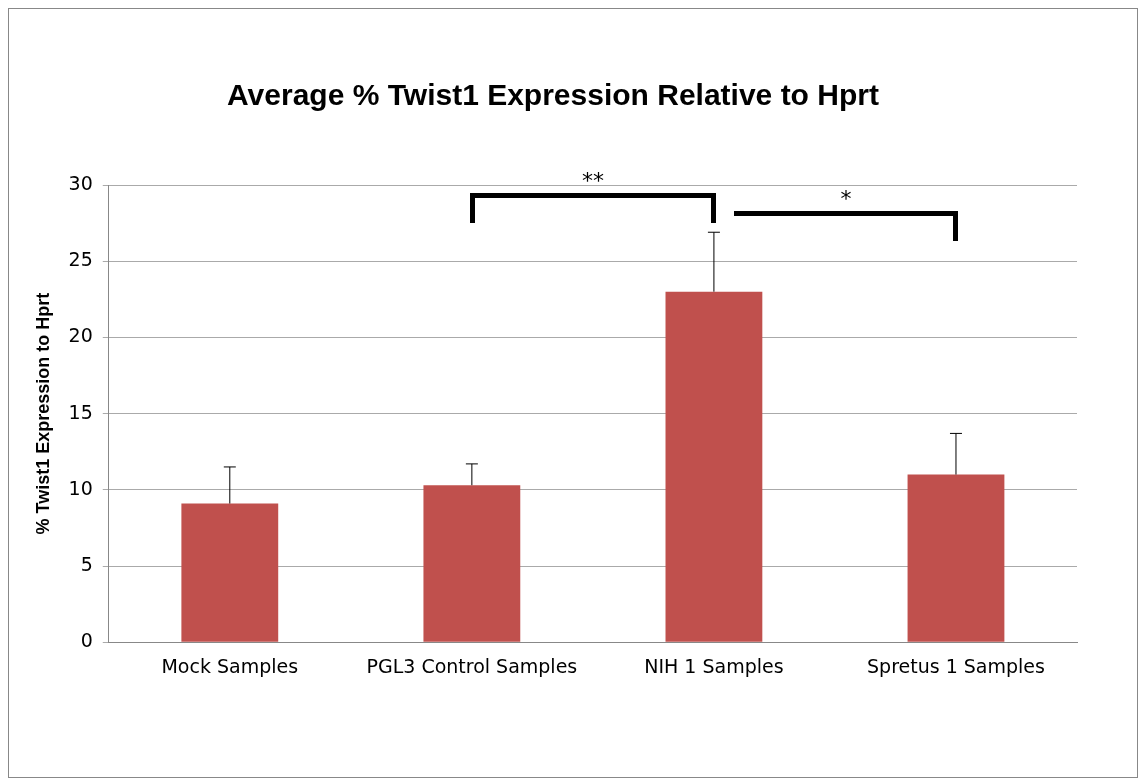  I want to click on y-tick-label: 10, so click(80, 487).